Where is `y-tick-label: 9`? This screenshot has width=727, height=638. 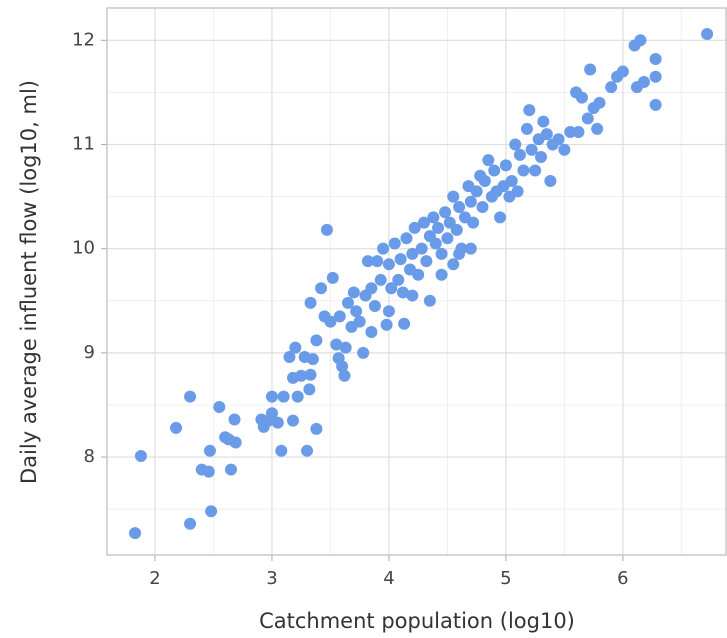 y-tick-label: 9 is located at coordinates (89, 352).